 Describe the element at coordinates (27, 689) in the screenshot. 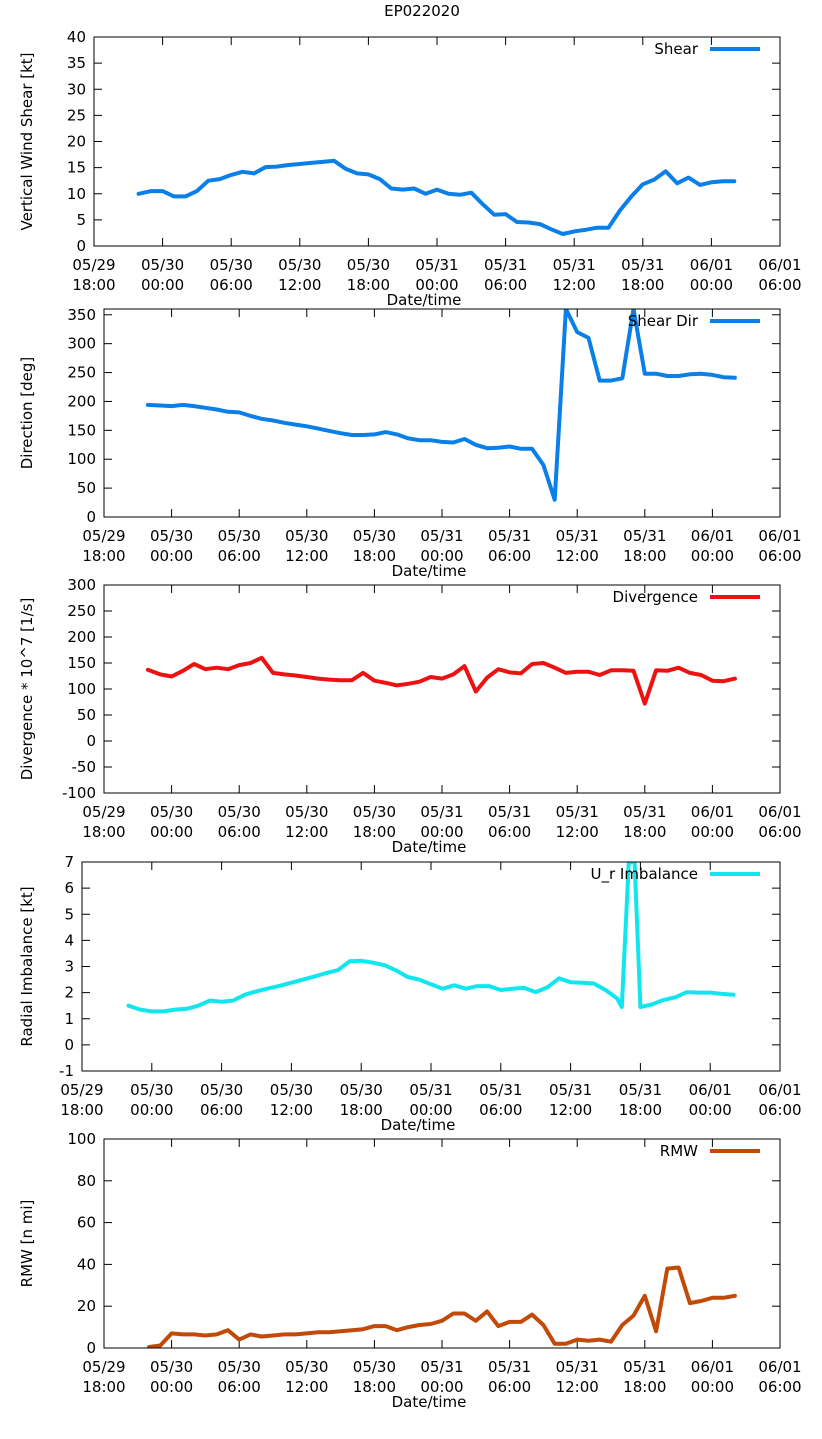

I see `y-axis-label: Divergence * 10^7 [1/s]` at that location.